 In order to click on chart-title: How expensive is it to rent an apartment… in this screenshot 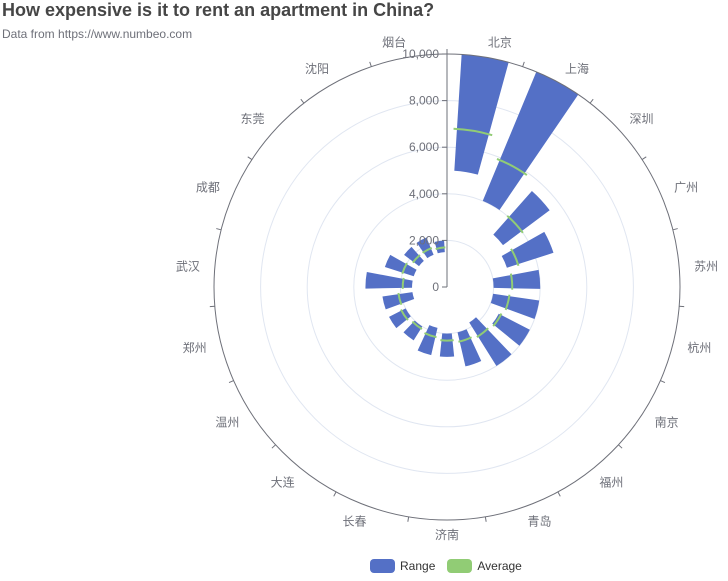, I will do `click(218, 10)`.